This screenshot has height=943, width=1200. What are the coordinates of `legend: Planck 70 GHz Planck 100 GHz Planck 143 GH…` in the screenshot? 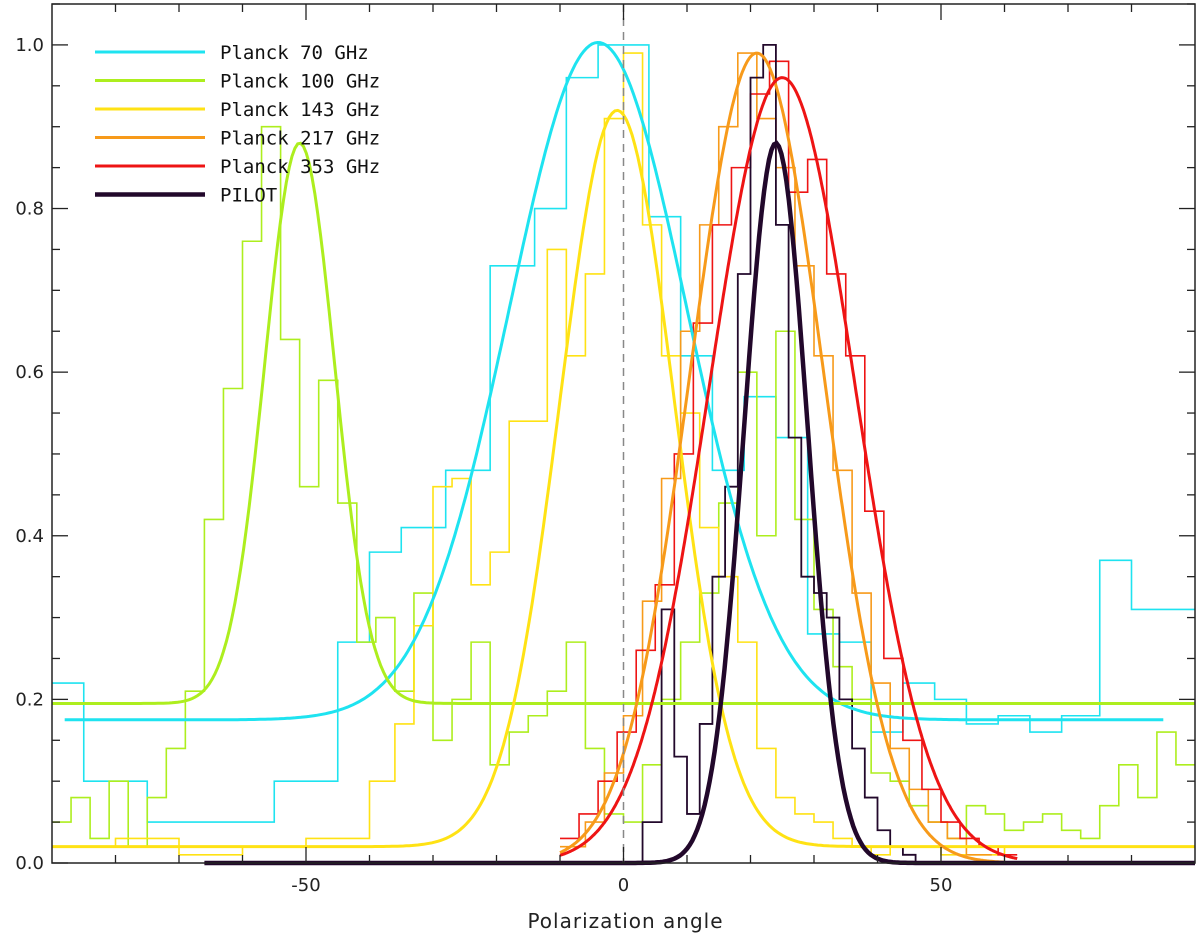 It's located at (237, 124).